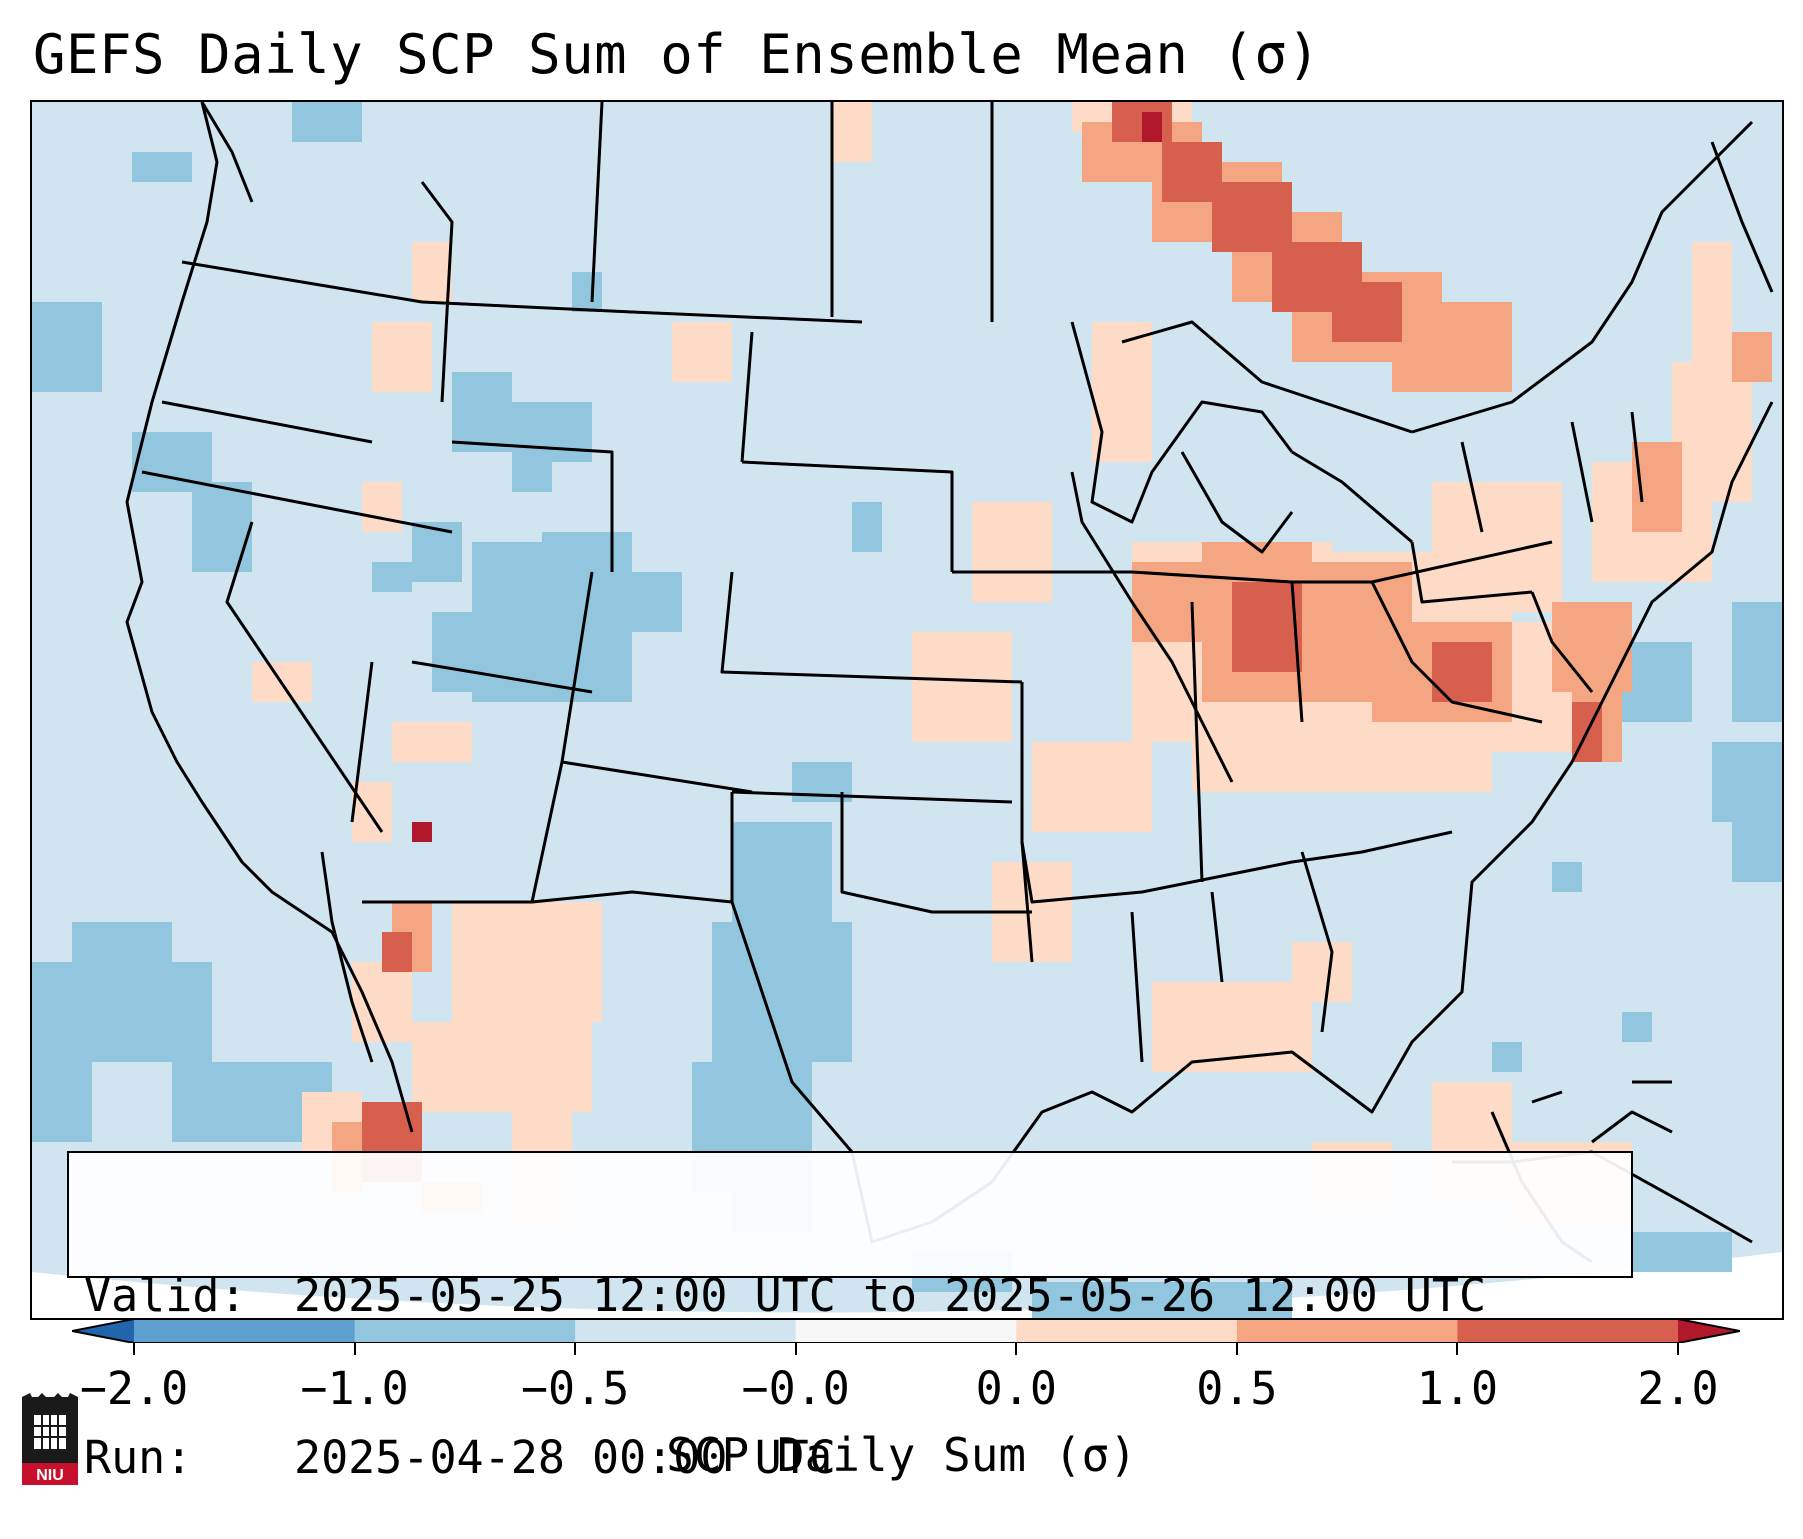 Image resolution: width=1803 pixels, height=1539 pixels. I want to click on colorbar, so click(906, 1331).